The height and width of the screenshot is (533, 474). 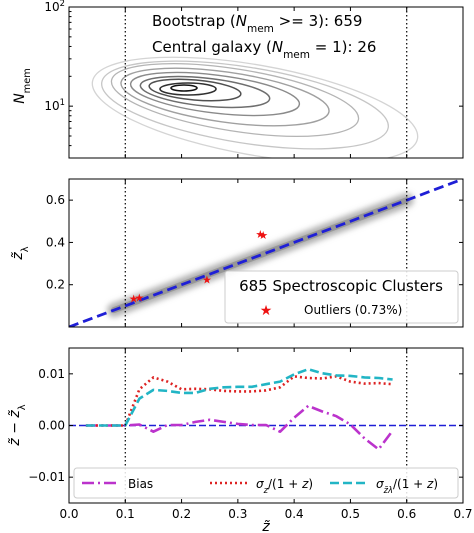 What do you see at coordinates (263, 235) in the screenshot?
I see `outlier-point-4: ★` at bounding box center [263, 235].